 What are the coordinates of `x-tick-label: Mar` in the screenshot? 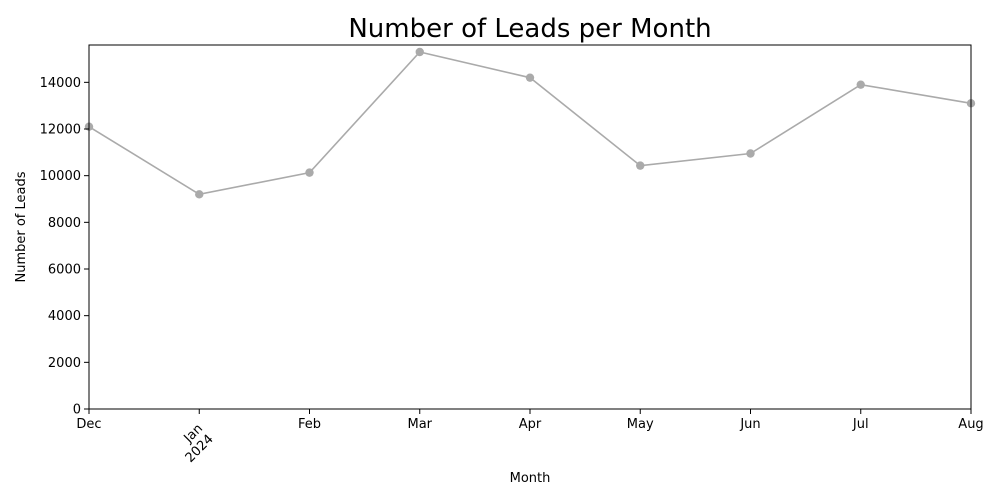 It's located at (419, 424).